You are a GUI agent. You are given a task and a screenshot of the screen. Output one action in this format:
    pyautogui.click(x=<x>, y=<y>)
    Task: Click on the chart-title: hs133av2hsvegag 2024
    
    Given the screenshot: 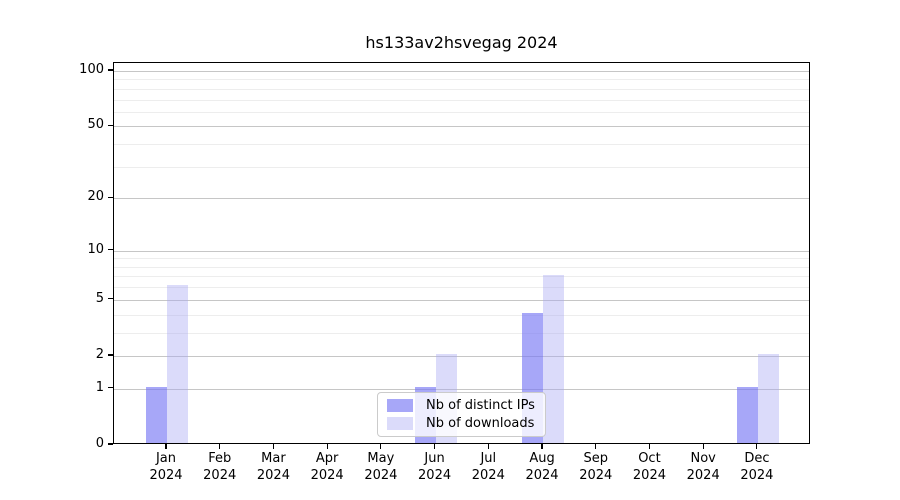 What is the action you would take?
    pyautogui.click(x=461, y=42)
    